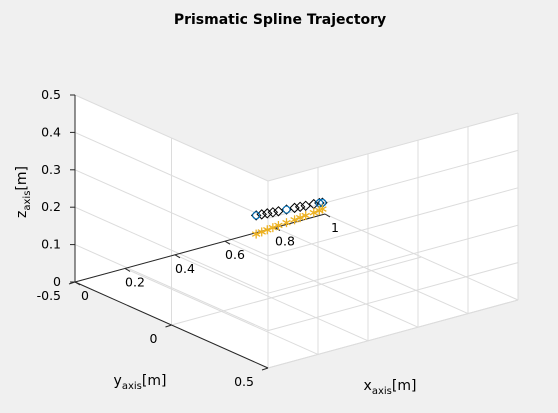 The height and width of the screenshot is (413, 558). I want to click on x-tick-label: 0.8, so click(285, 241).